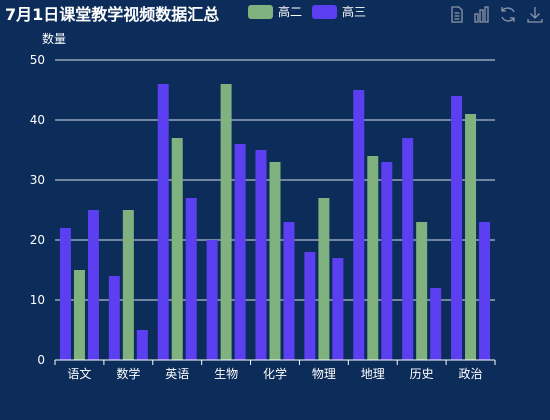  Describe the element at coordinates (436, 324) in the screenshot. I see `bar-高三-历史` at that location.